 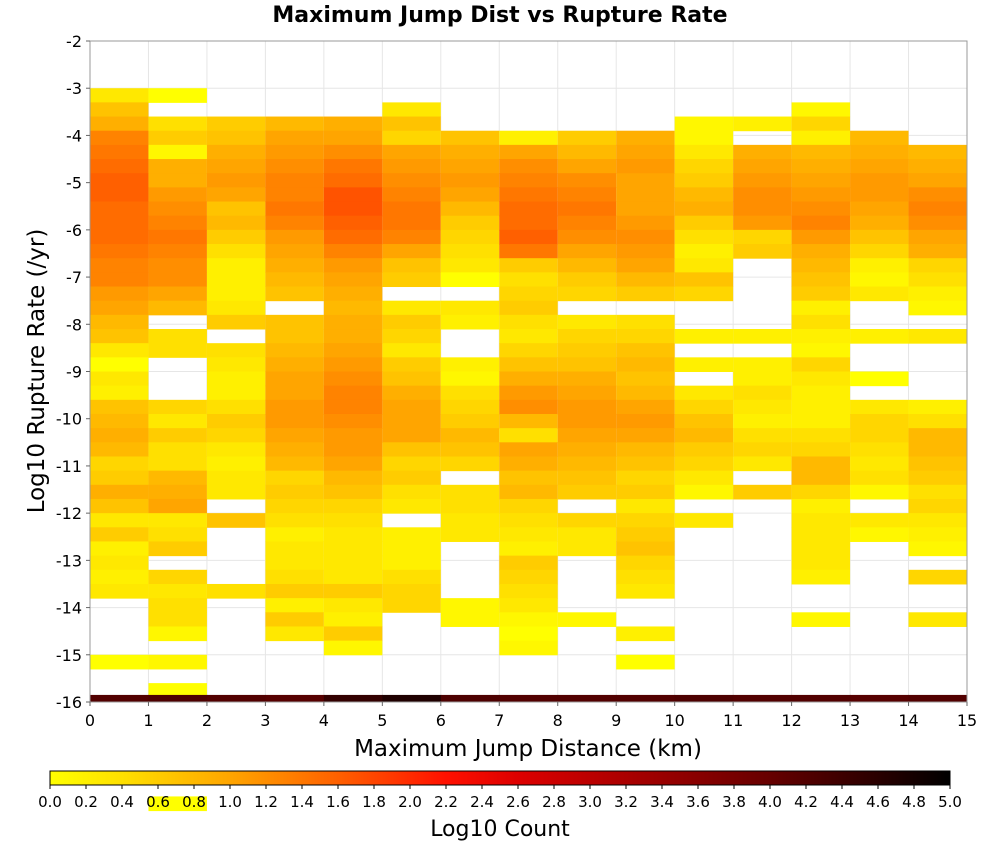 I want to click on y-tick-label: -16, so click(x=69, y=702).